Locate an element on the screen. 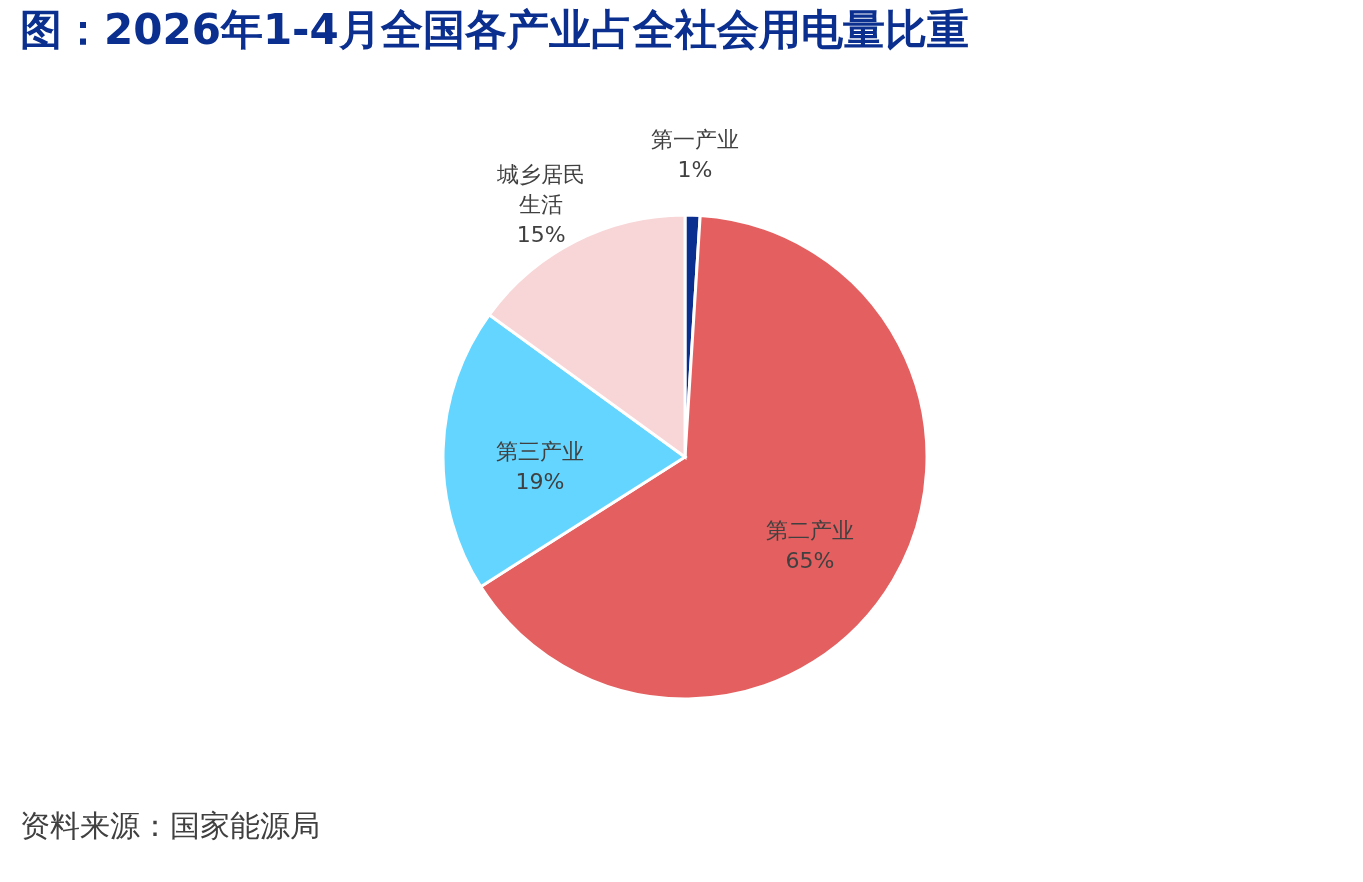  slice-label: 城乡居民生活 is located at coordinates (541, 189).